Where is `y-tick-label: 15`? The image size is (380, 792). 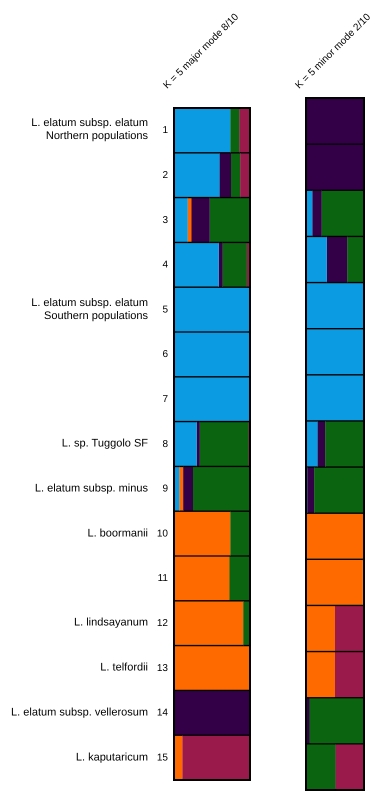 y-tick-label: 15 is located at coordinates (162, 758).